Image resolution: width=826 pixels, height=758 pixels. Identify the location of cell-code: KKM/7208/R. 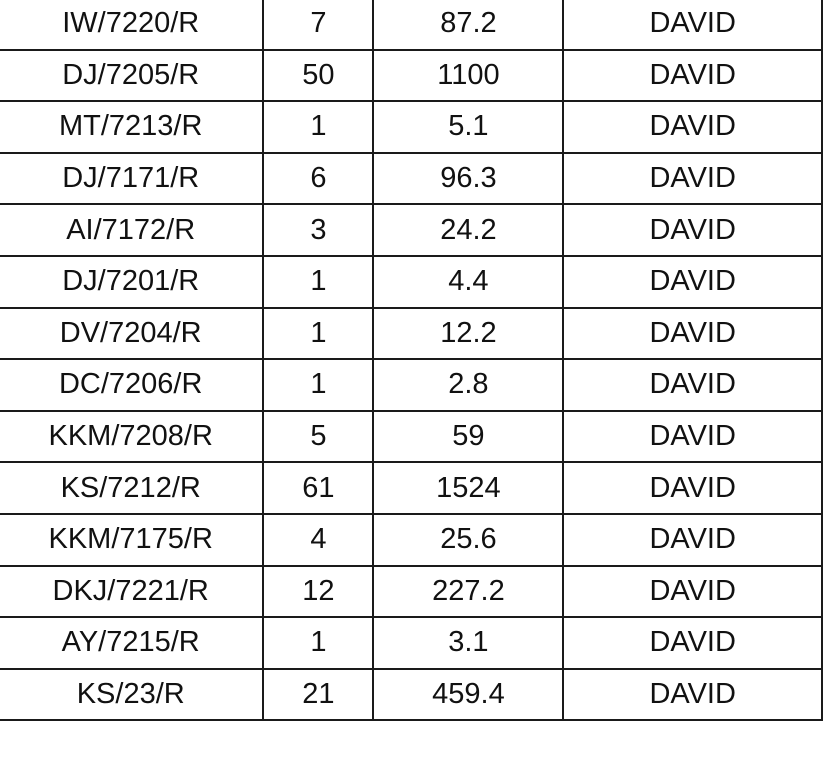
(132, 436).